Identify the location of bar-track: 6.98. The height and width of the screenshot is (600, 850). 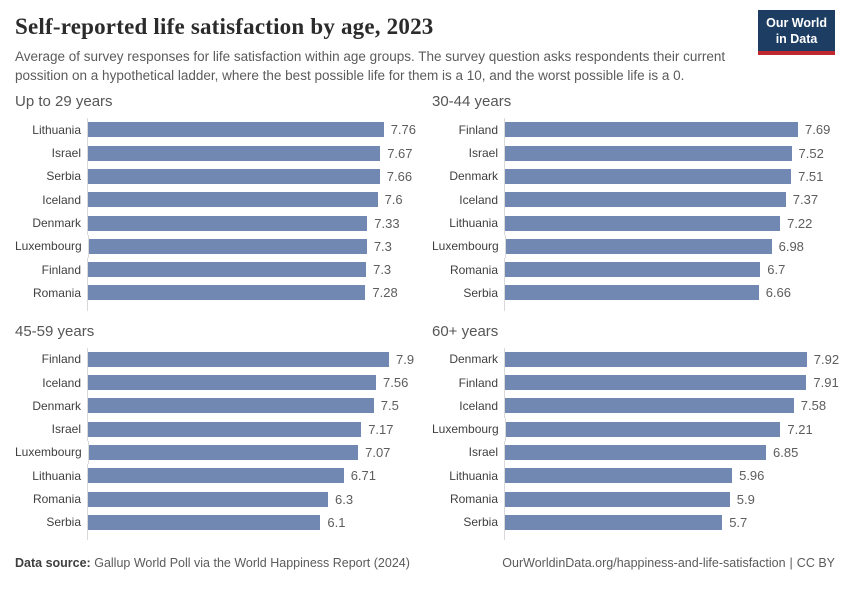
(671, 246).